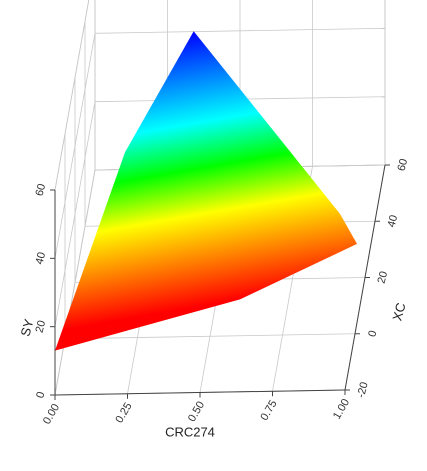 This screenshot has height=471, width=427. I want to click on x-tick-label: 1.00, so click(341, 409).